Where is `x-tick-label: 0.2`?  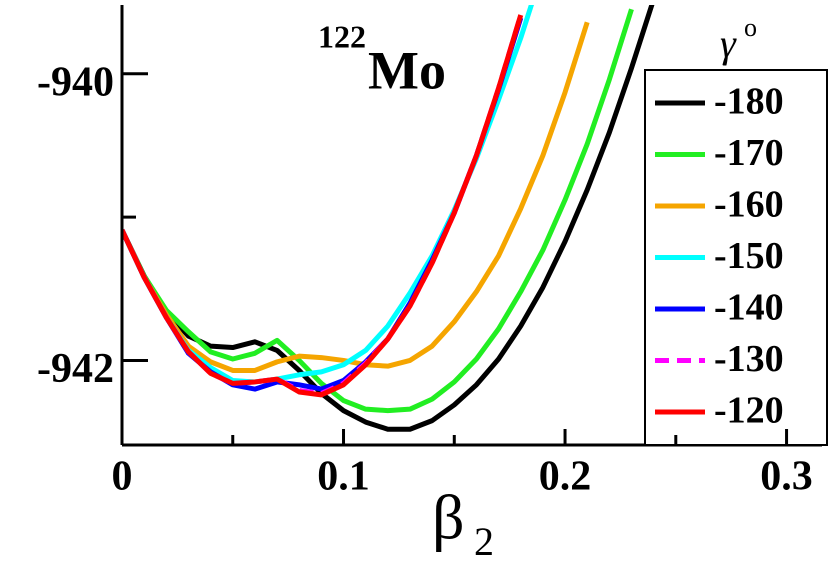
x-tick-label: 0.2 is located at coordinates (565, 477).